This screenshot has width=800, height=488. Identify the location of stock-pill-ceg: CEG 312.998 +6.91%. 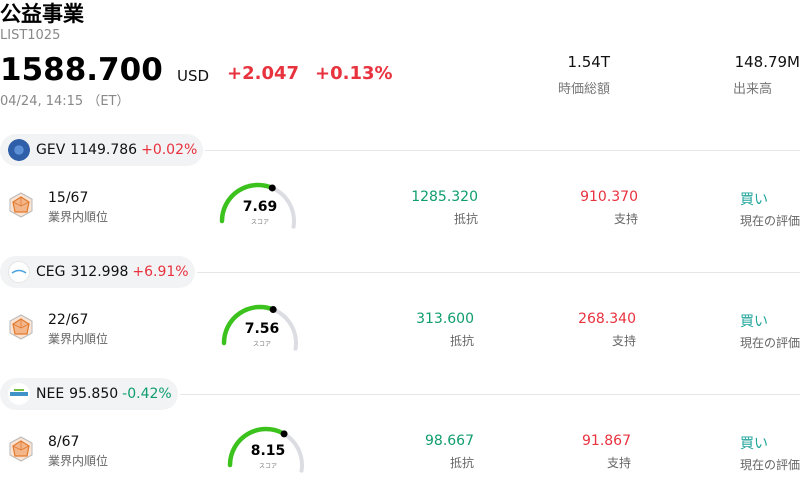
(97, 272).